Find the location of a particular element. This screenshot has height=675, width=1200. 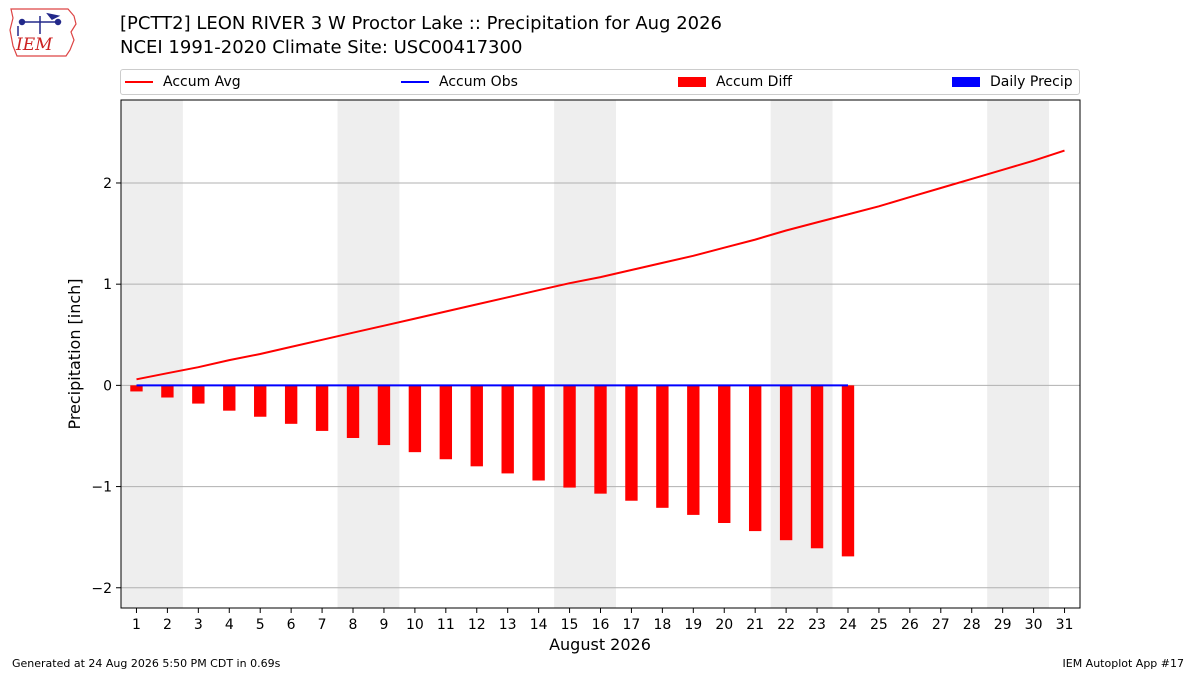

iem-logo: IEM is located at coordinates (43, 32).